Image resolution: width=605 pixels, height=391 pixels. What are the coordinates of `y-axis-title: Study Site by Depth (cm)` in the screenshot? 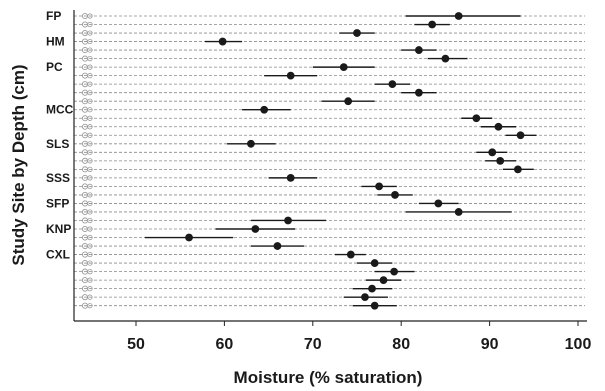 It's located at (18, 164).